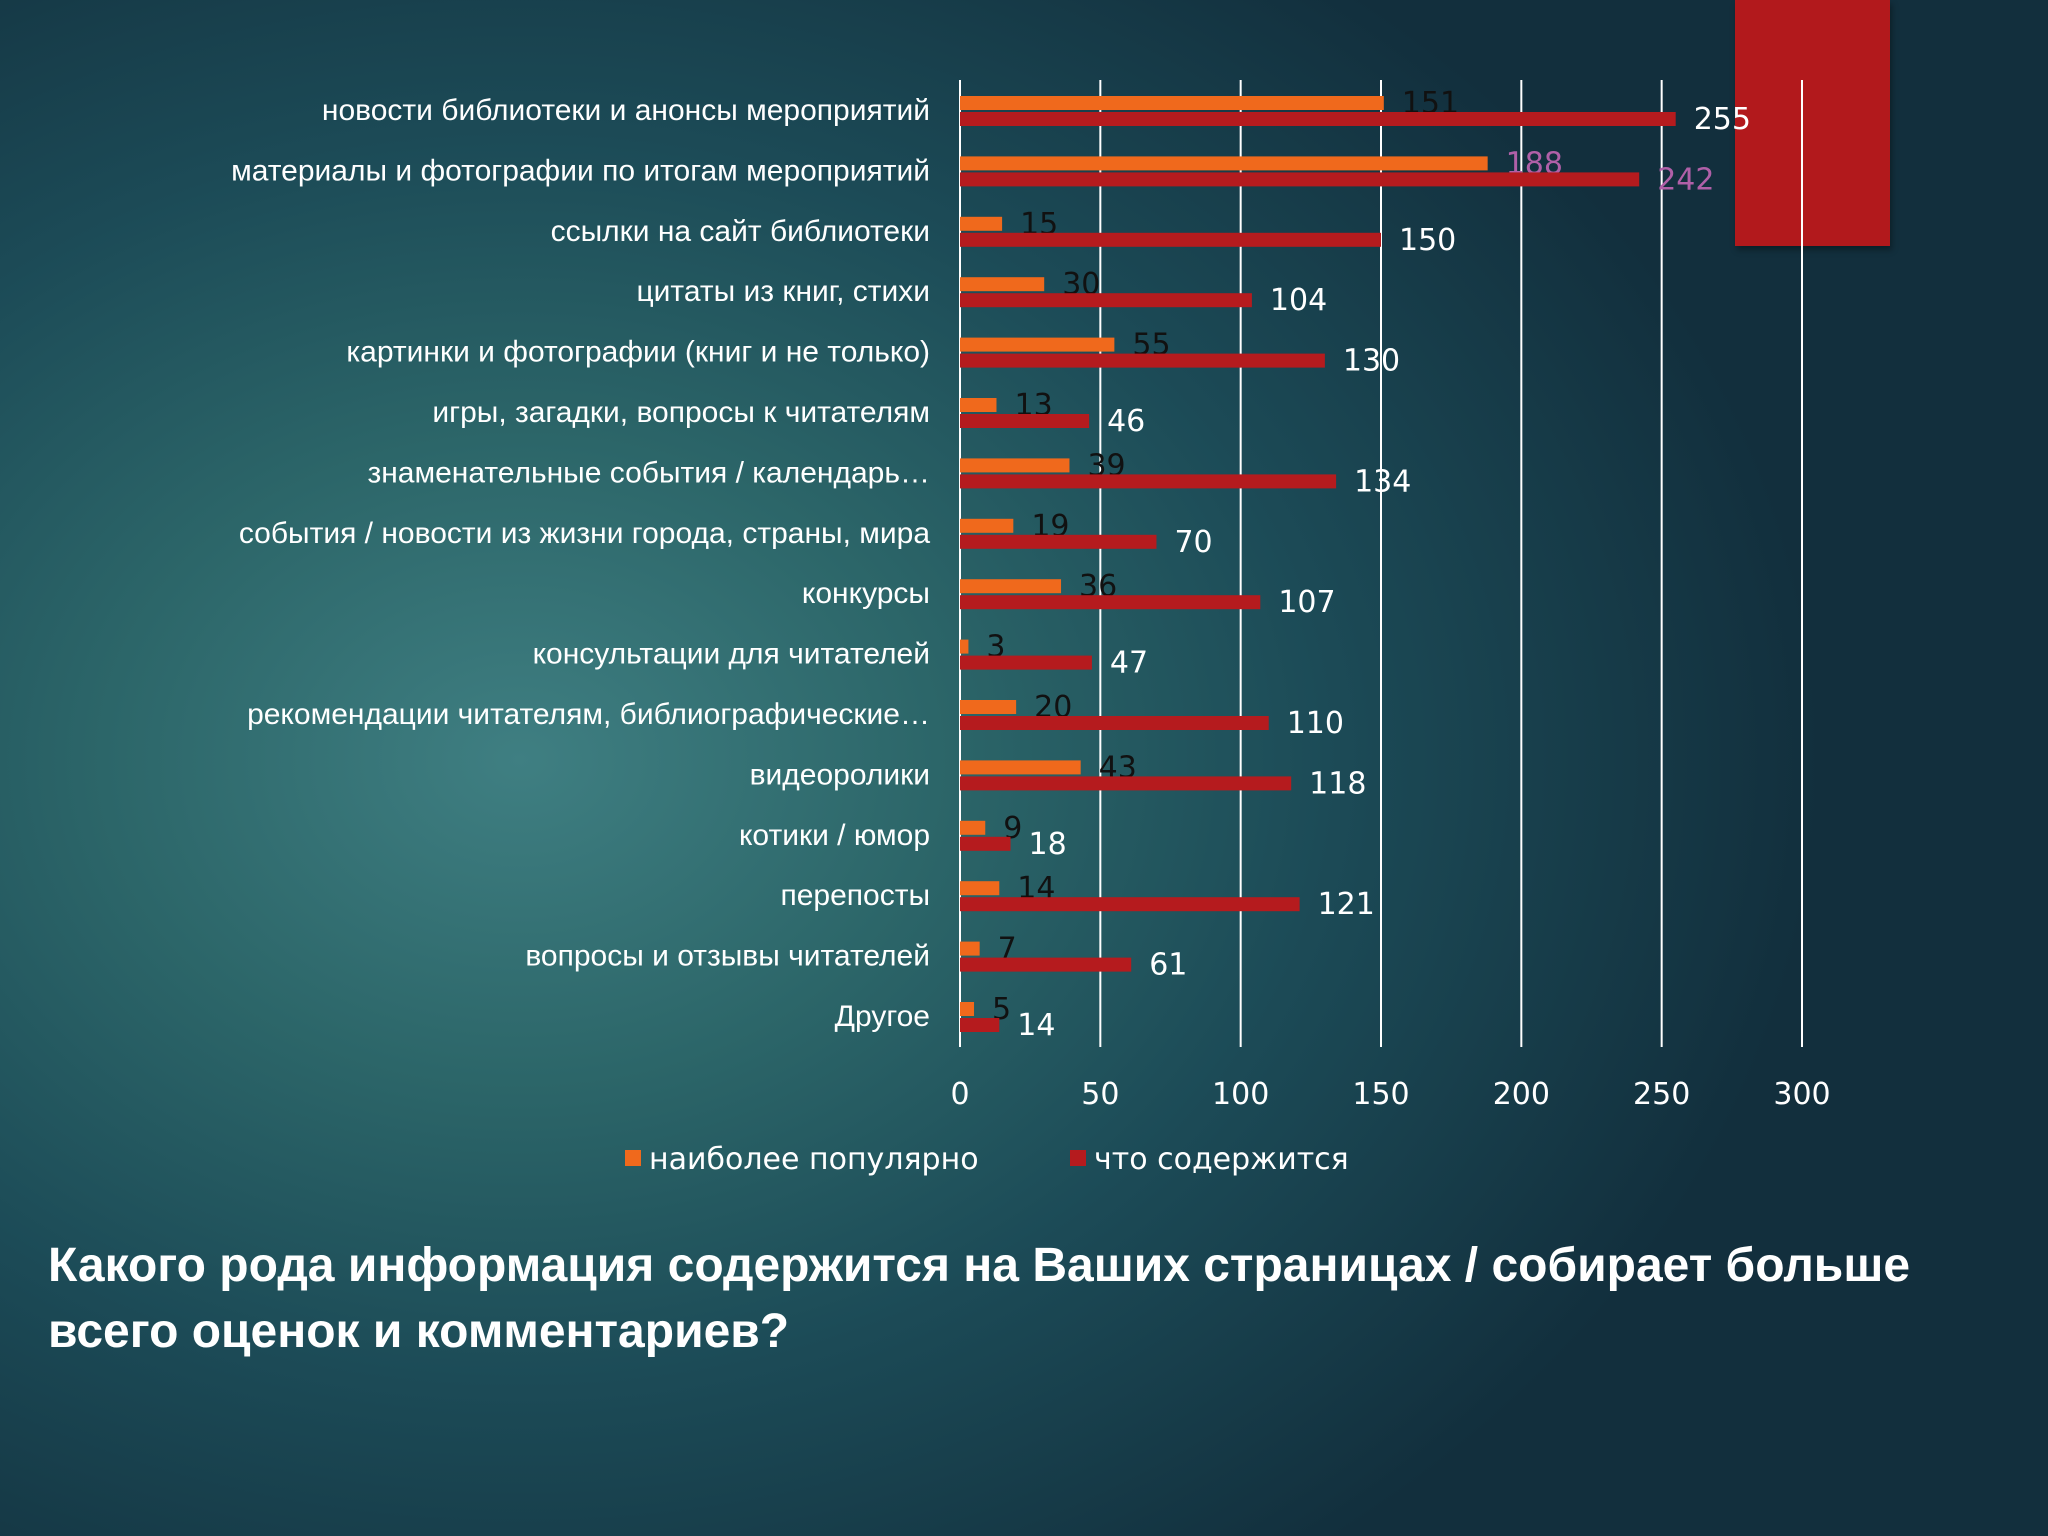  Describe the element at coordinates (882, 1016) in the screenshot. I see `category-label: Другое` at that location.